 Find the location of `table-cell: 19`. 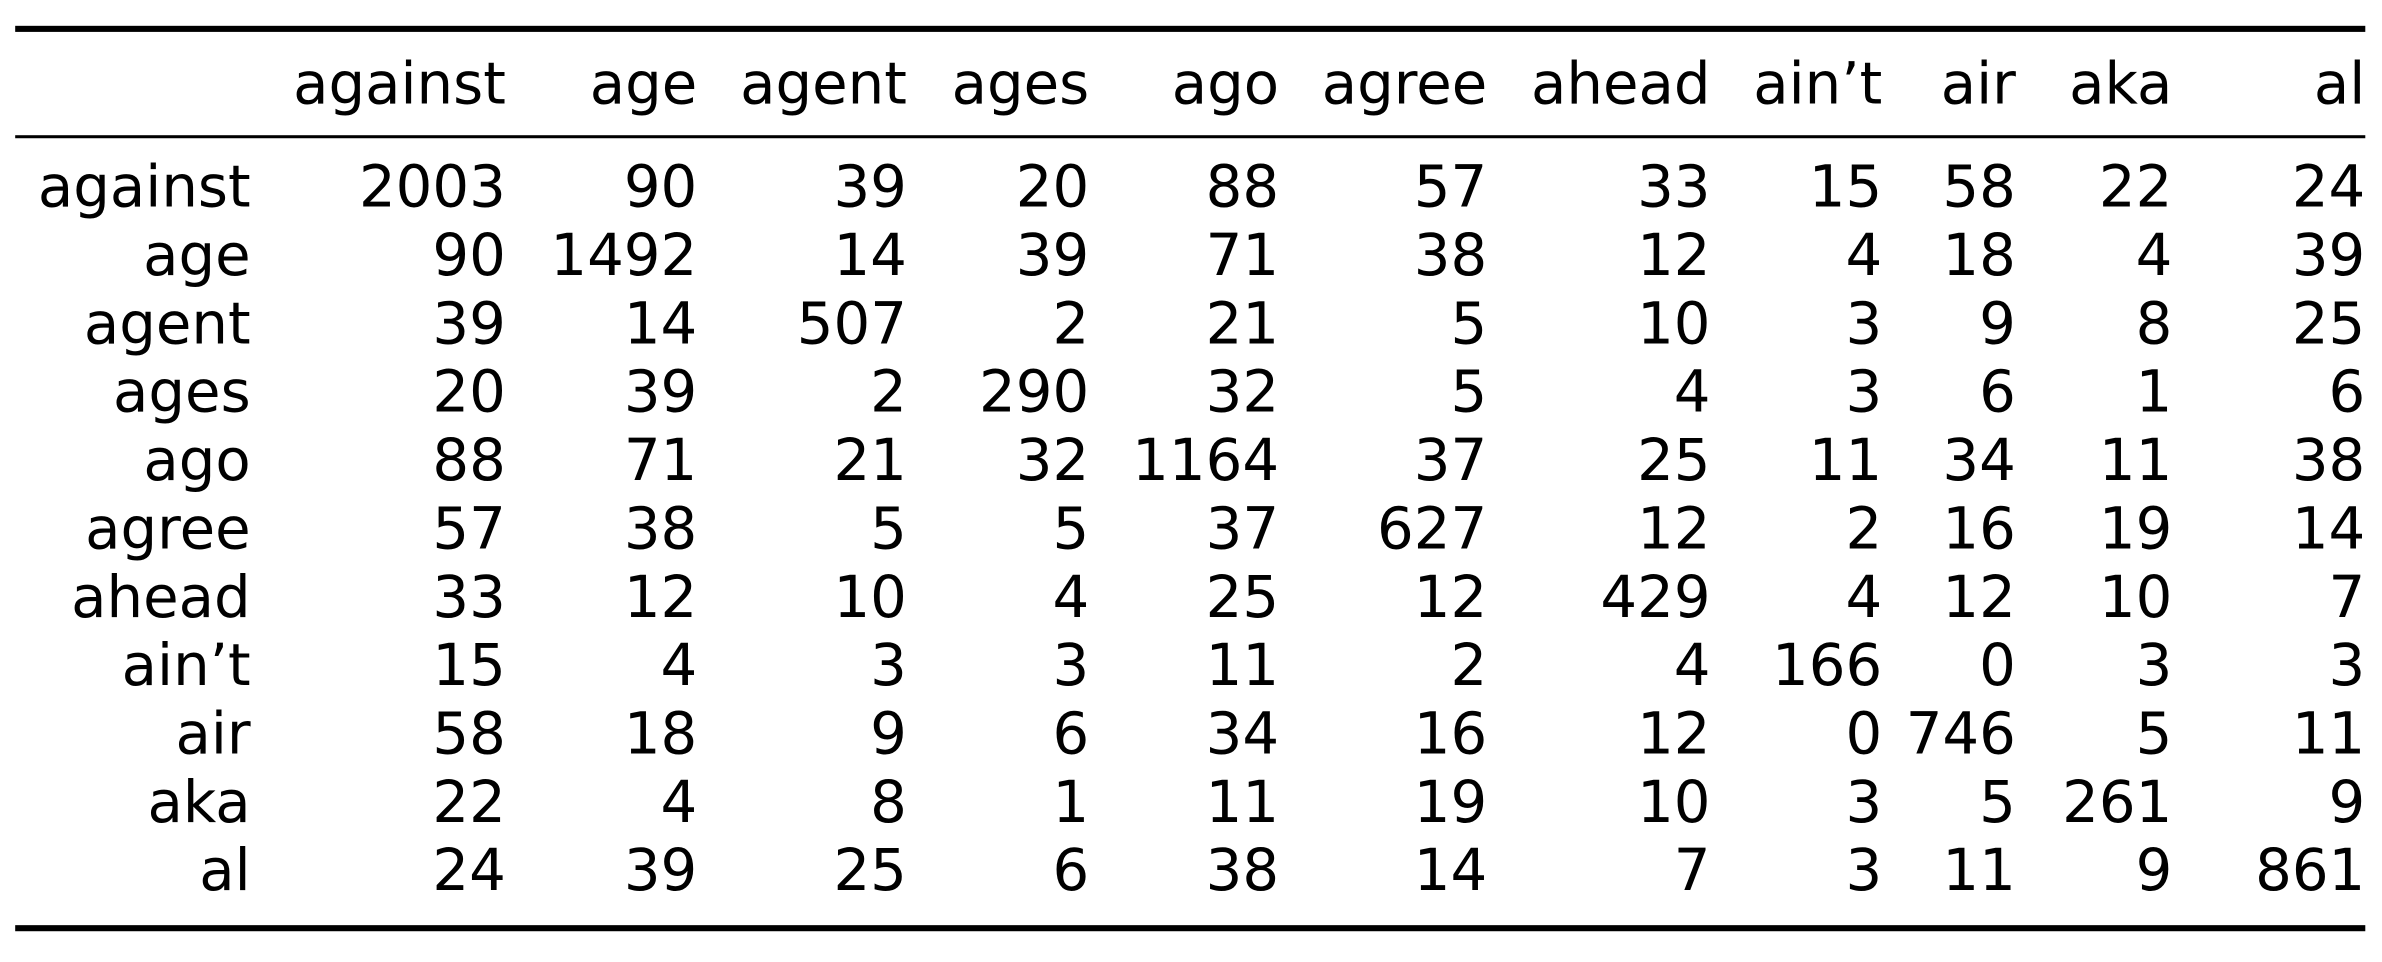

table-cell: 19 is located at coordinates (2135, 529).